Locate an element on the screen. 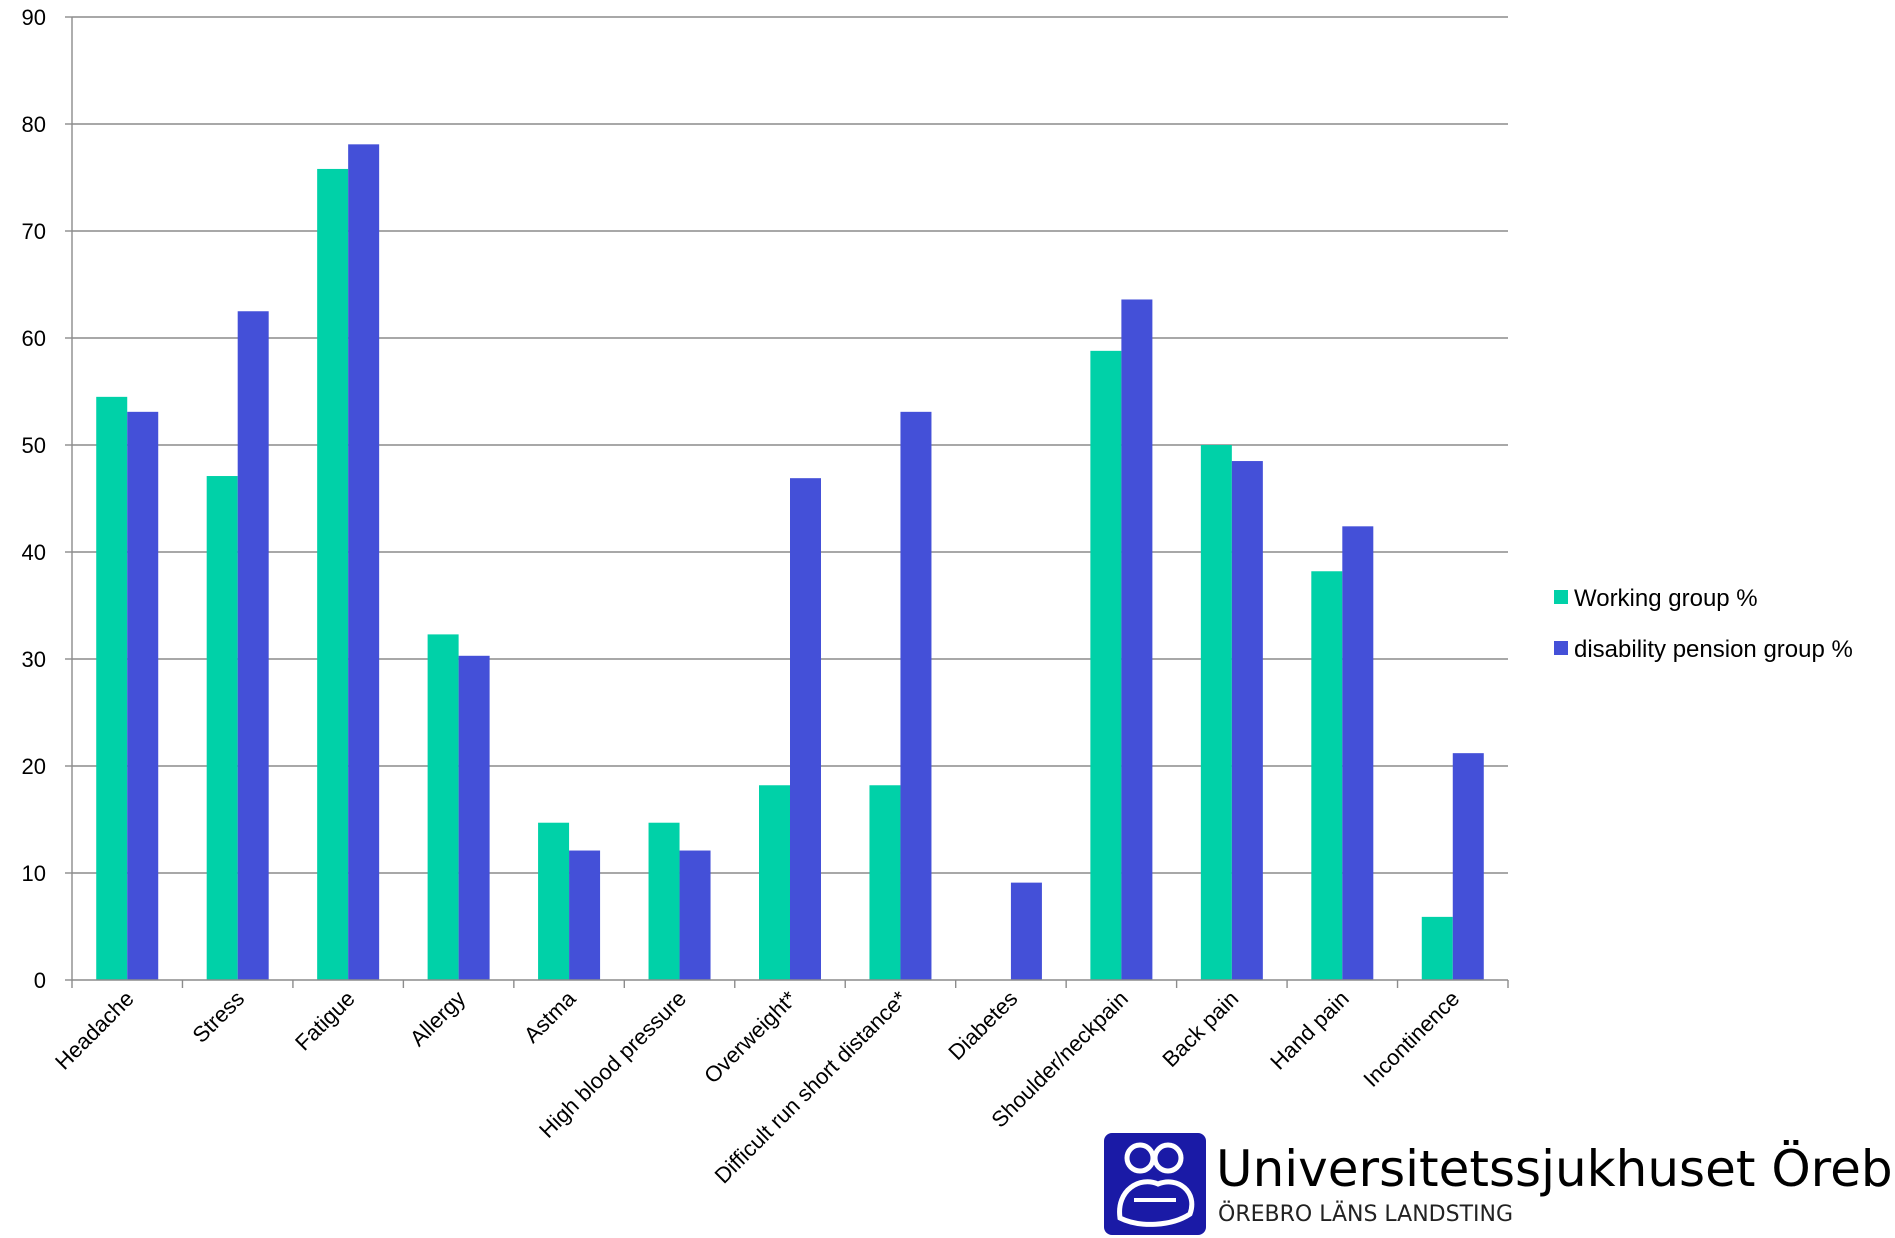 This screenshot has width=1895, height=1238. y-tick-label: 0 is located at coordinates (40, 980).